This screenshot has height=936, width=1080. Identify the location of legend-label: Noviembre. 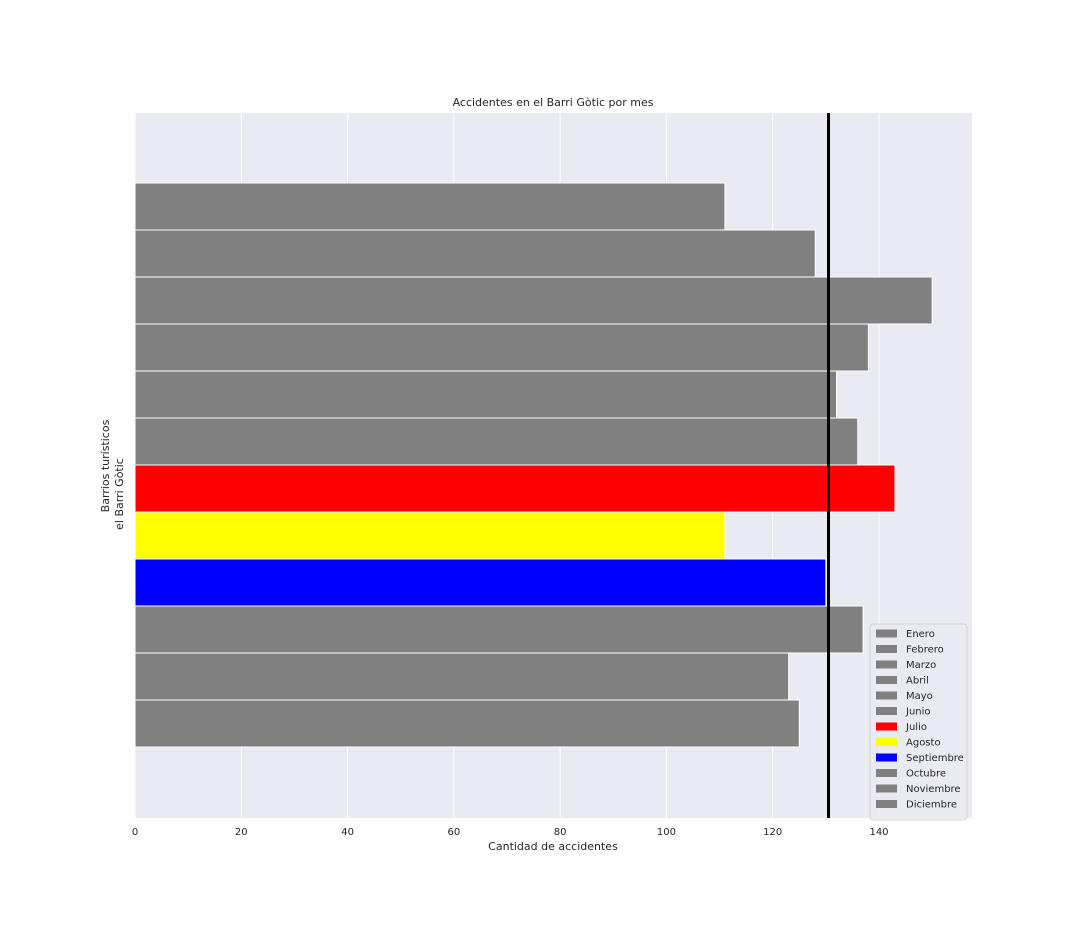
(933, 789).